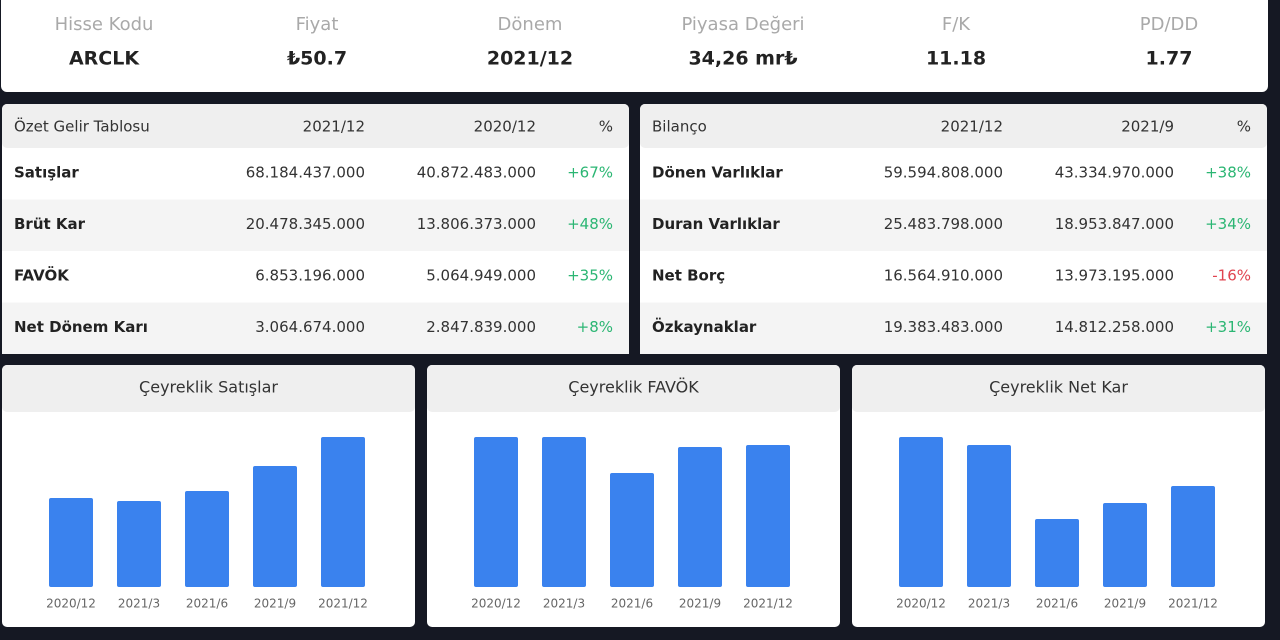 The width and height of the screenshot is (1280, 640). Describe the element at coordinates (1114, 224) in the screenshot. I see `cell: 18.953.847.000` at that location.